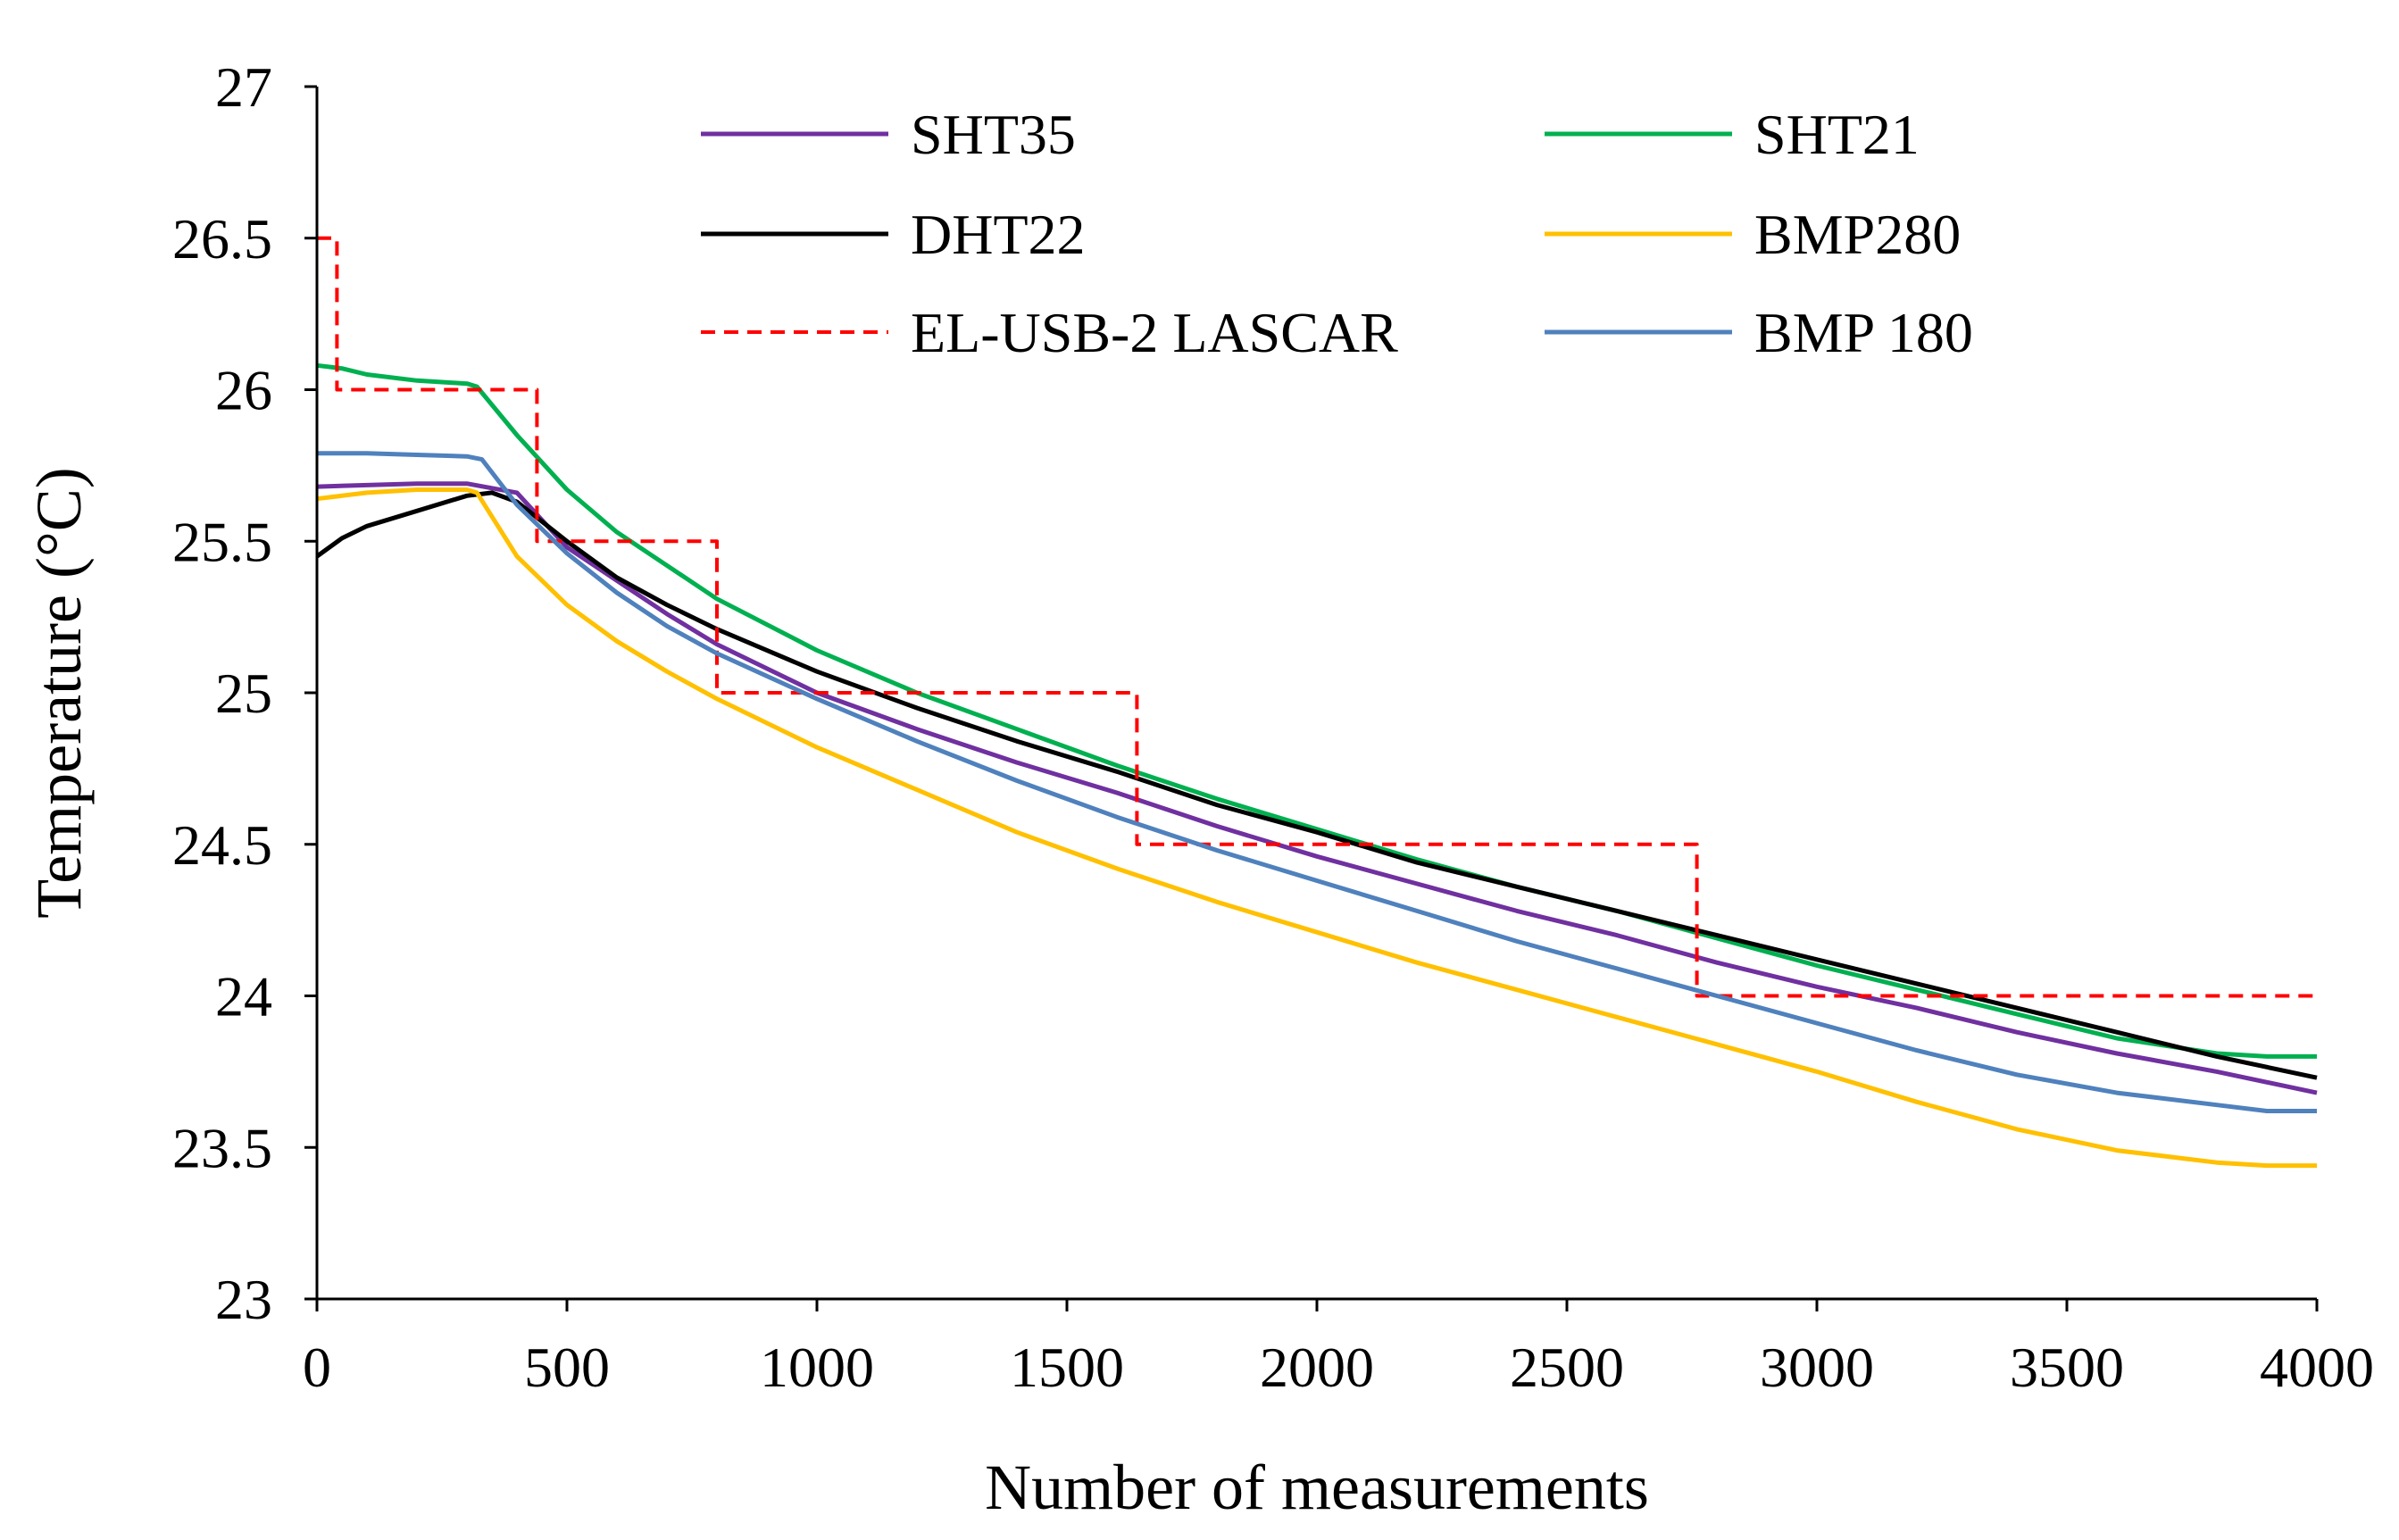 This screenshot has height=1540, width=2399. What do you see at coordinates (817, 1367) in the screenshot?
I see `x-tick-label: 1000` at bounding box center [817, 1367].